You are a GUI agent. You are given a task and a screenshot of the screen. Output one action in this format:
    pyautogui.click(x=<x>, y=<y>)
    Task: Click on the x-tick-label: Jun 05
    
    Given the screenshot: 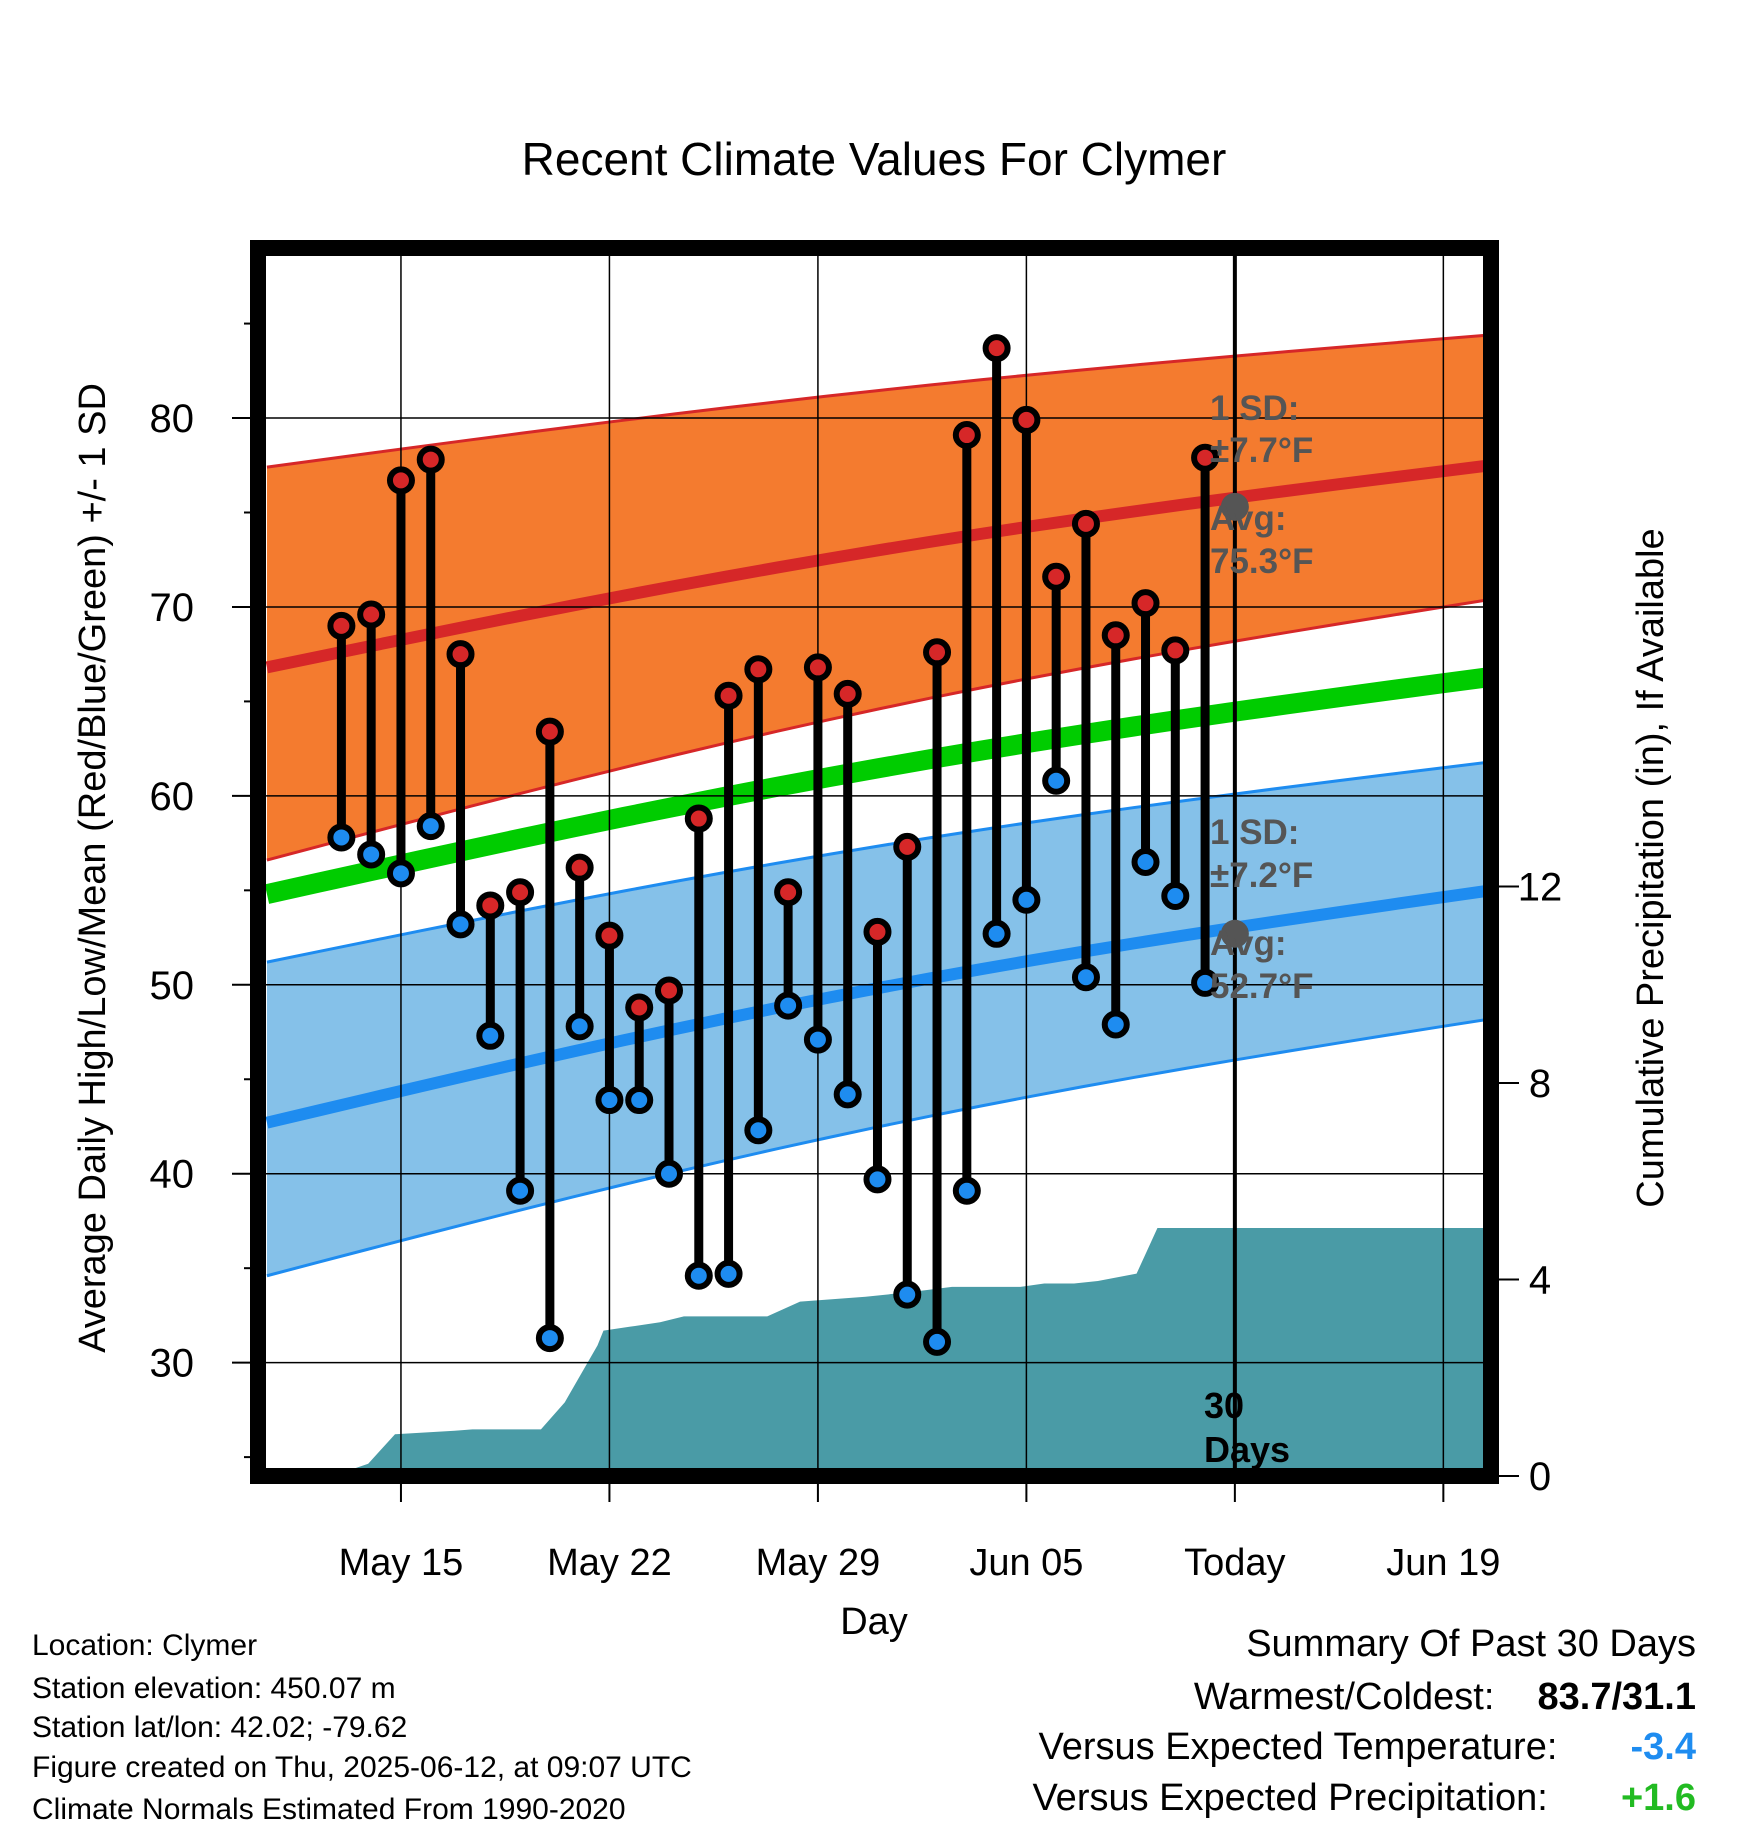 What is the action you would take?
    pyautogui.click(x=1026, y=1563)
    